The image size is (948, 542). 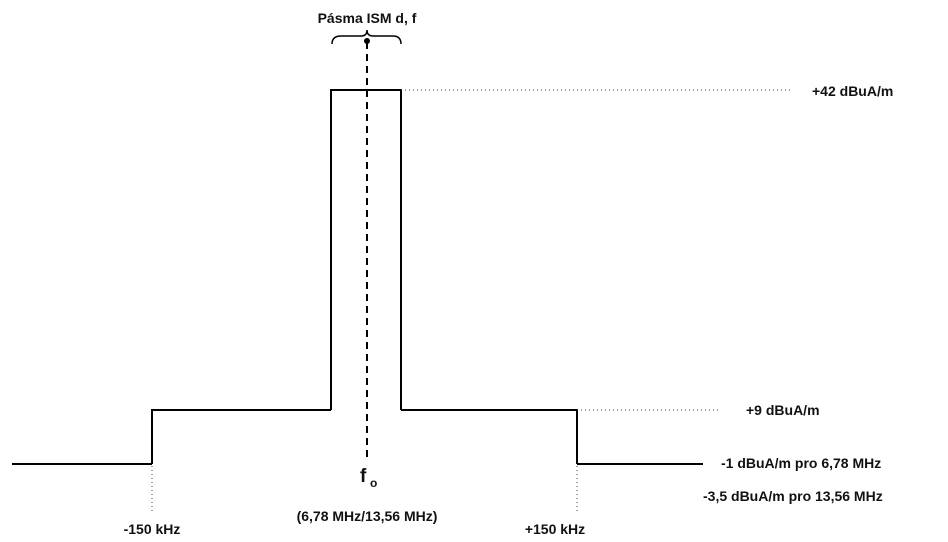 What do you see at coordinates (367, 516) in the screenshot?
I see `center-frequency-values-label: (6,78 MHz/13,56 MHz)` at bounding box center [367, 516].